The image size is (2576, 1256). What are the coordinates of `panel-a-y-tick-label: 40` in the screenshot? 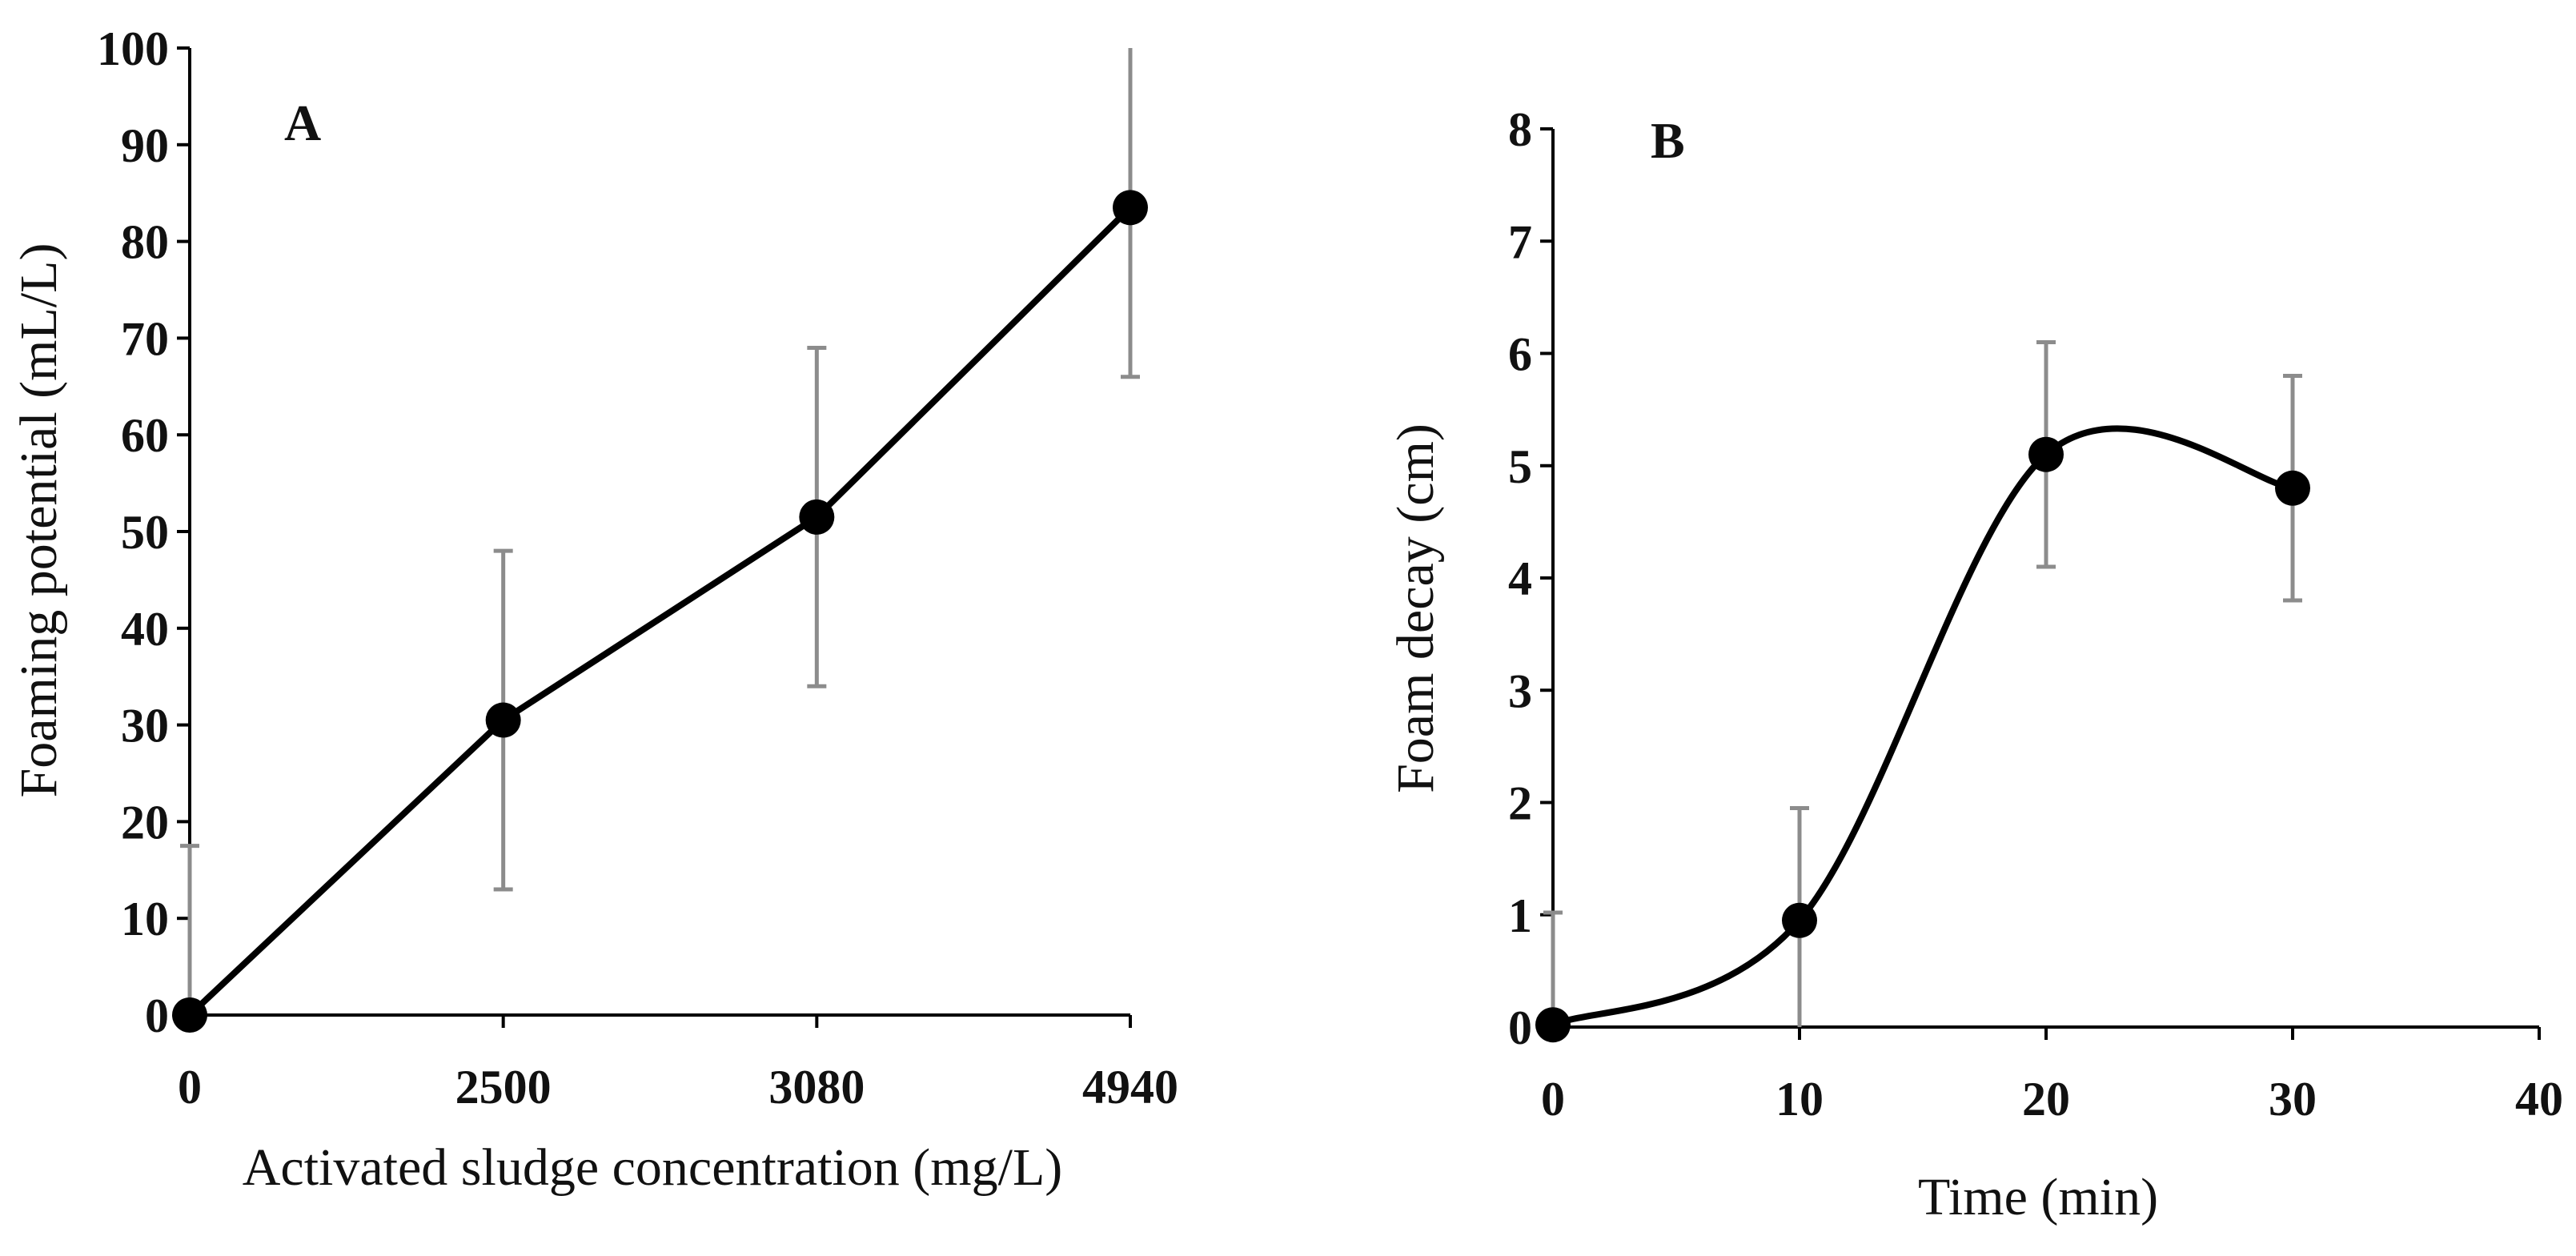 It's located at (145, 629).